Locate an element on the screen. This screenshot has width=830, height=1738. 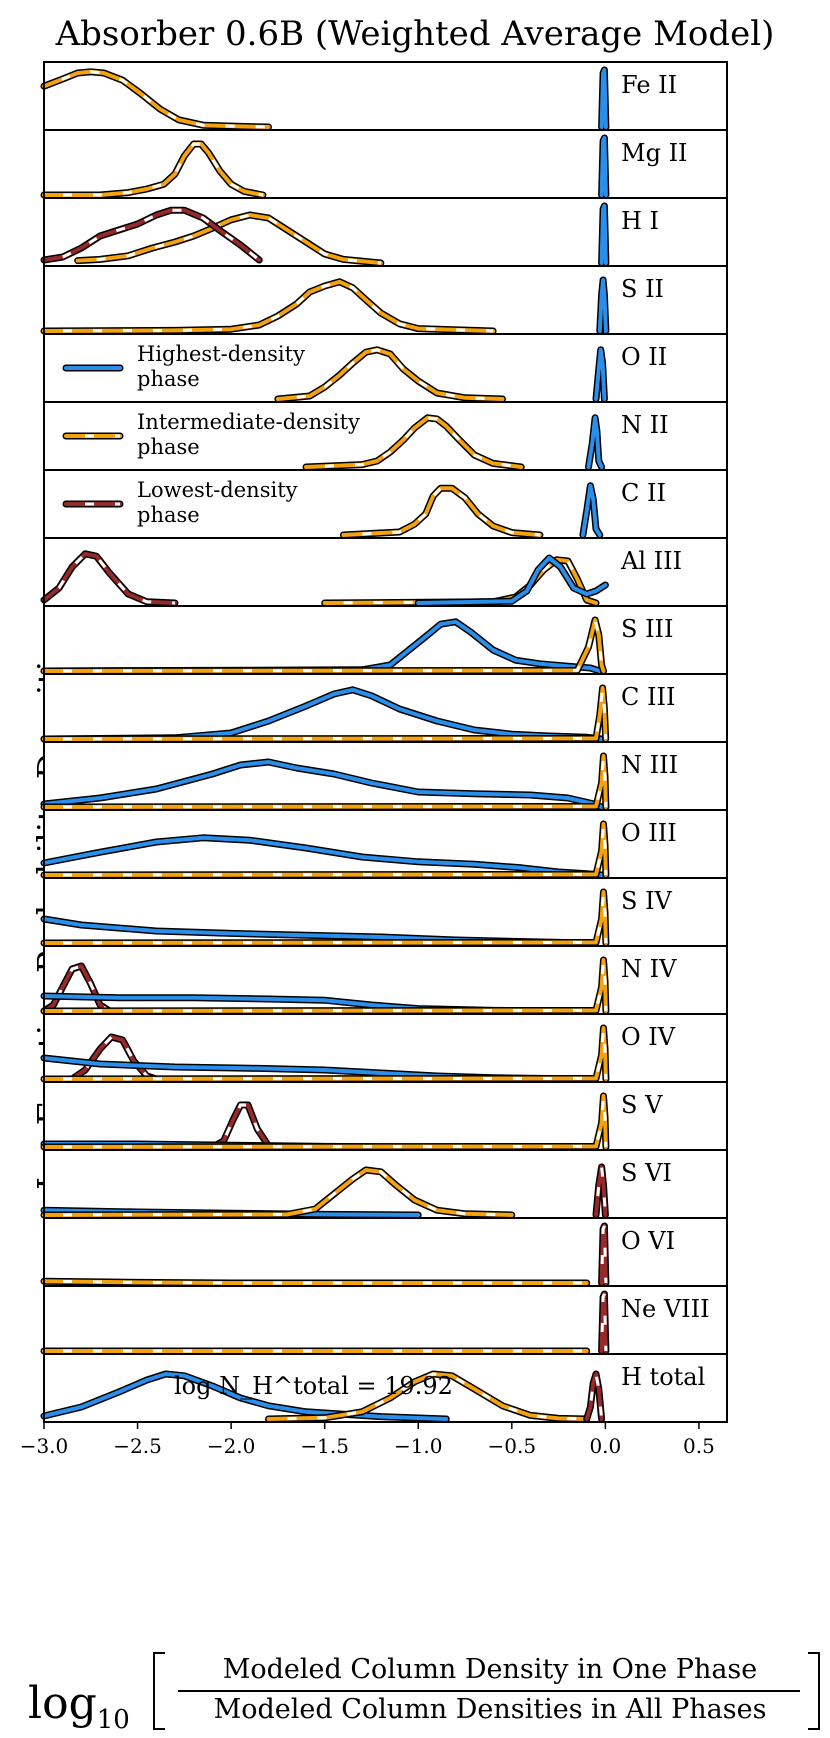
panel-fe-ii-highest-series is located at coordinates (603, 98).